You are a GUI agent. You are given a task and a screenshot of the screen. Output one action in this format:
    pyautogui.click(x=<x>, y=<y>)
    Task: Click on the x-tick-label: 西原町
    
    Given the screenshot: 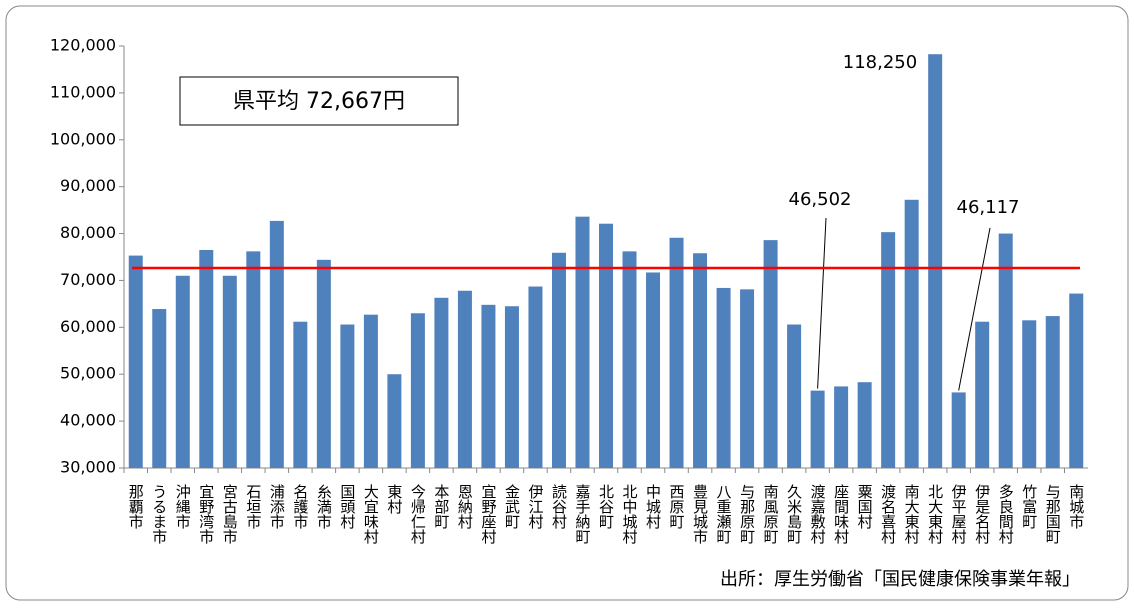 What is the action you would take?
    pyautogui.click(x=677, y=506)
    